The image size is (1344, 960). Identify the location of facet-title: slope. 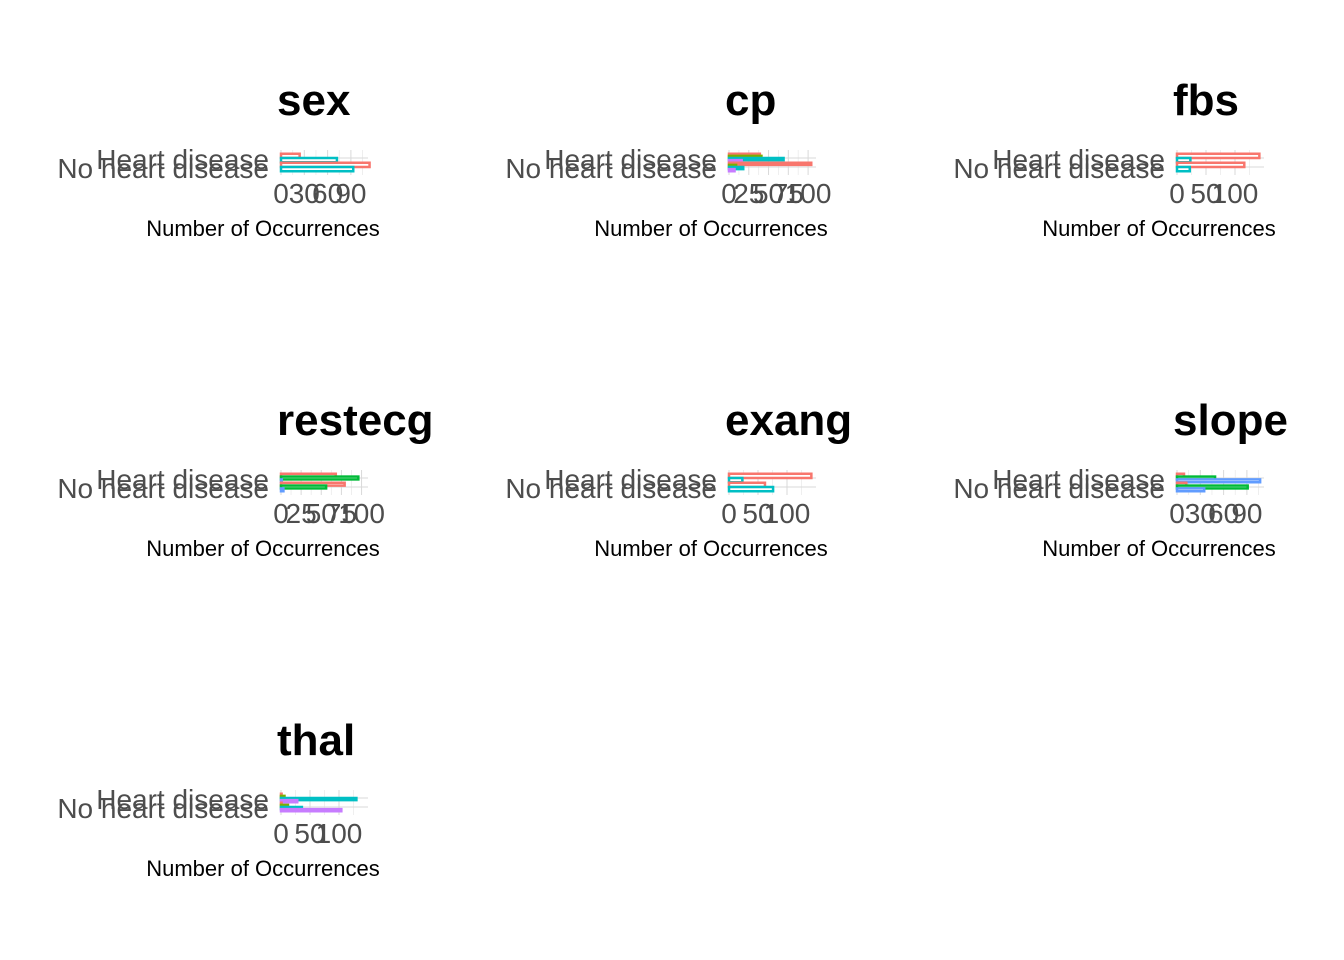
(1230, 420).